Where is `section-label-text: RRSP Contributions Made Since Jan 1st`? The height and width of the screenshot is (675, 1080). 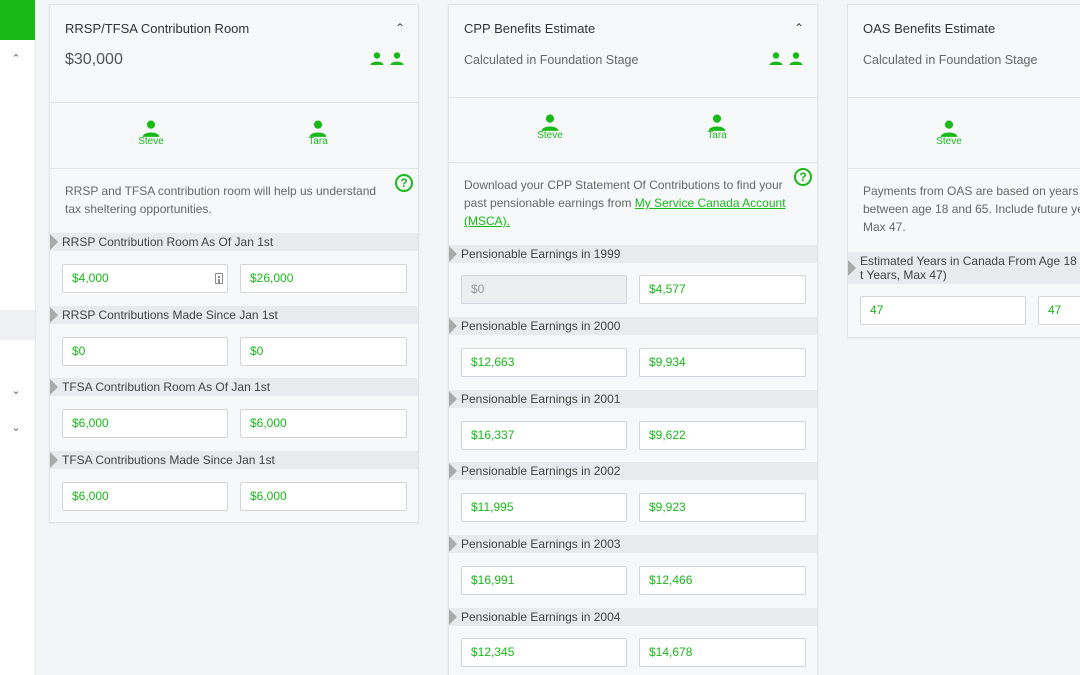 section-label-text: RRSP Contributions Made Since Jan 1st is located at coordinates (170, 315).